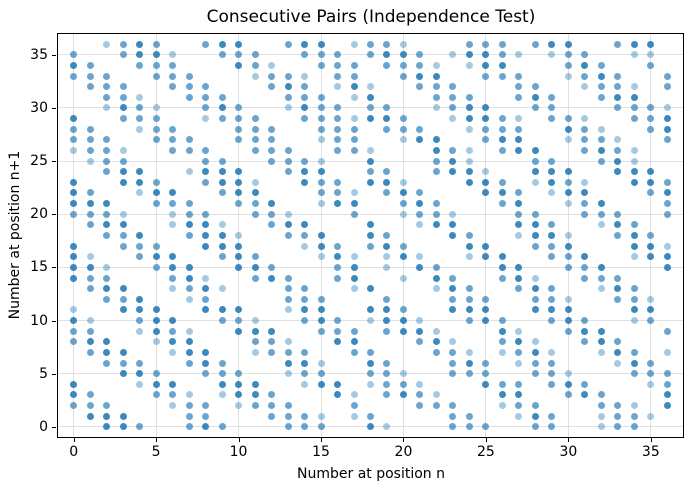  What do you see at coordinates (650, 452) in the screenshot?
I see `x-tick-label: 35` at bounding box center [650, 452].